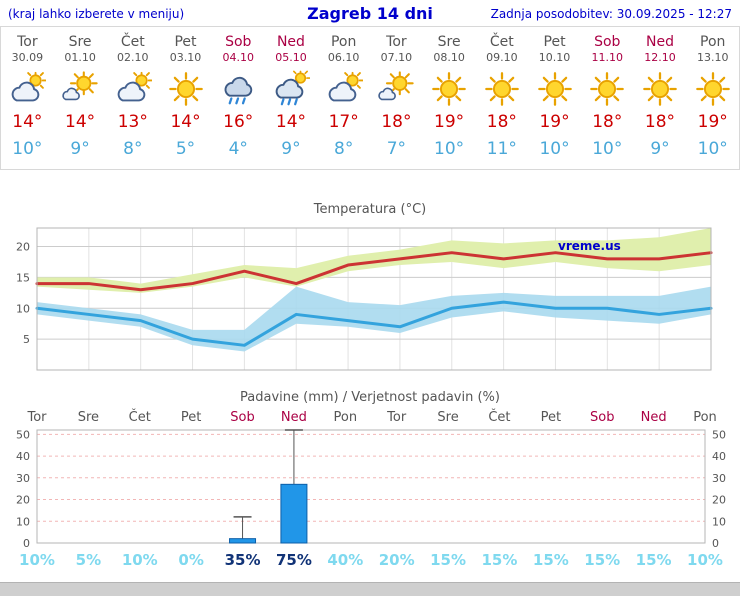  I want to click on day-date: 02.10, so click(133, 57).